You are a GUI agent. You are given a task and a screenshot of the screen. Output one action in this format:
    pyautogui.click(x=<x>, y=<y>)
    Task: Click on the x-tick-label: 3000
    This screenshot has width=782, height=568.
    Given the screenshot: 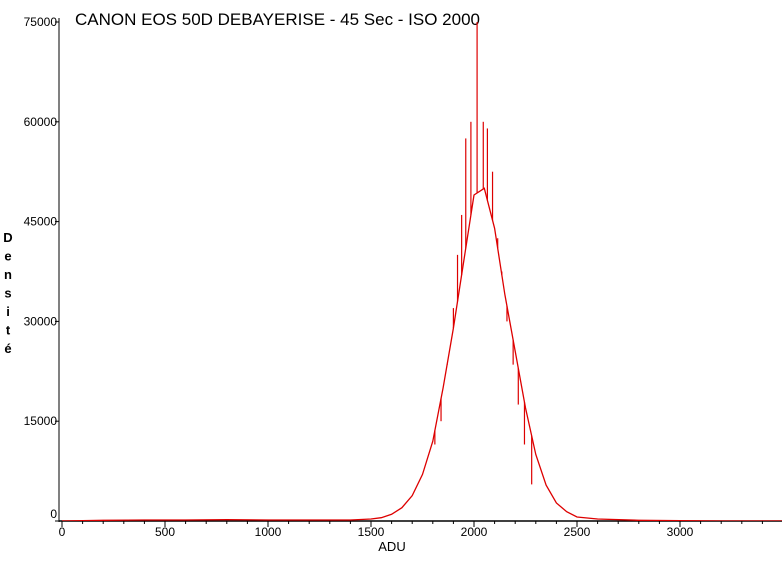 What is the action you would take?
    pyautogui.click(x=680, y=532)
    